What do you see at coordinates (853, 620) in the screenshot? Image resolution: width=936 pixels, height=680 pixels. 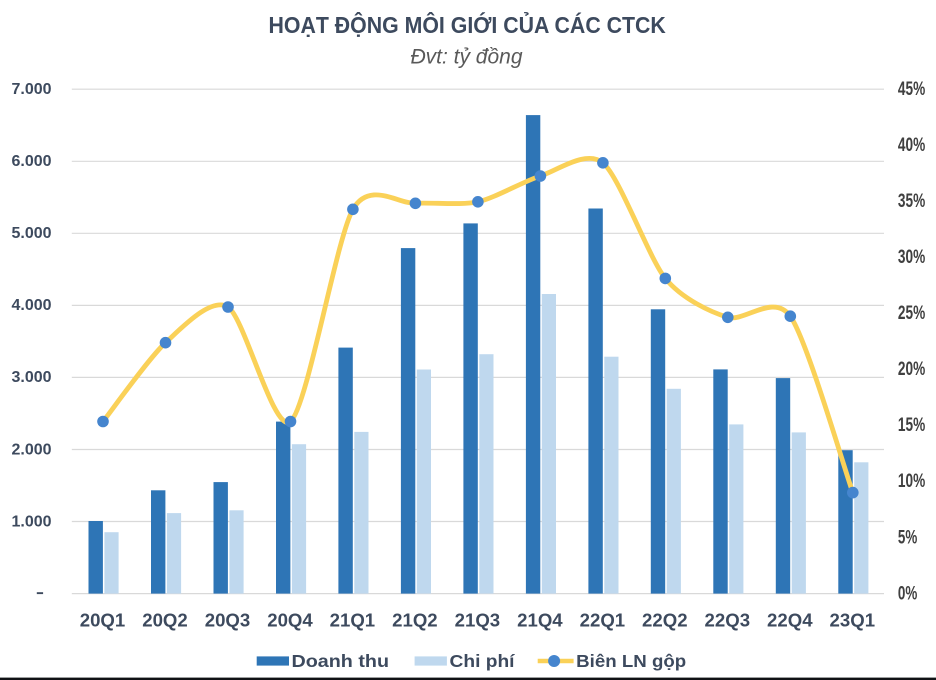 I see `svg-text: 23Q1` at bounding box center [853, 620].